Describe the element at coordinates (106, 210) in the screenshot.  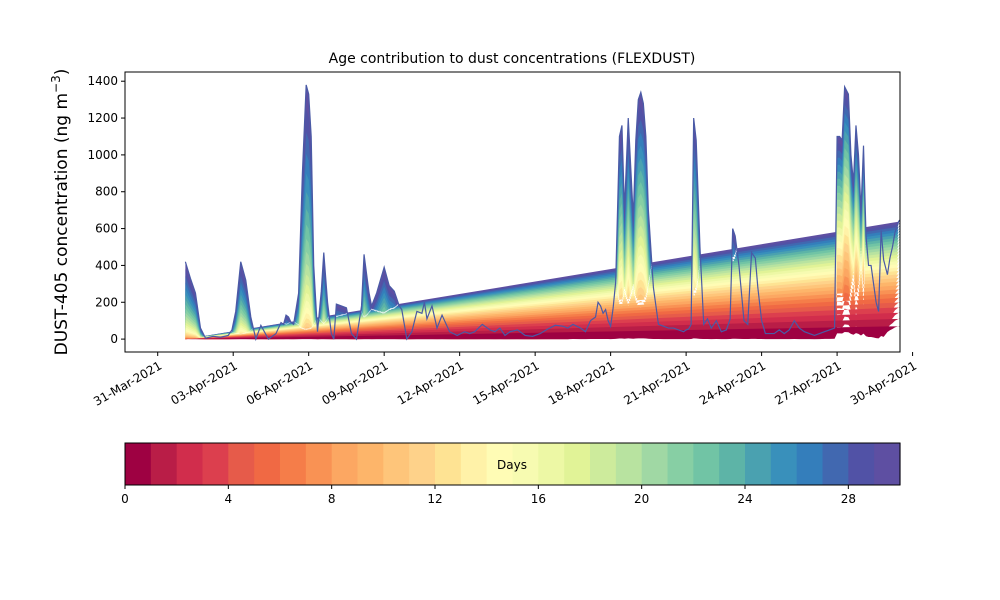
I see `y-axis: 0 200 400 600 800 1000 1200 1400` at that location.